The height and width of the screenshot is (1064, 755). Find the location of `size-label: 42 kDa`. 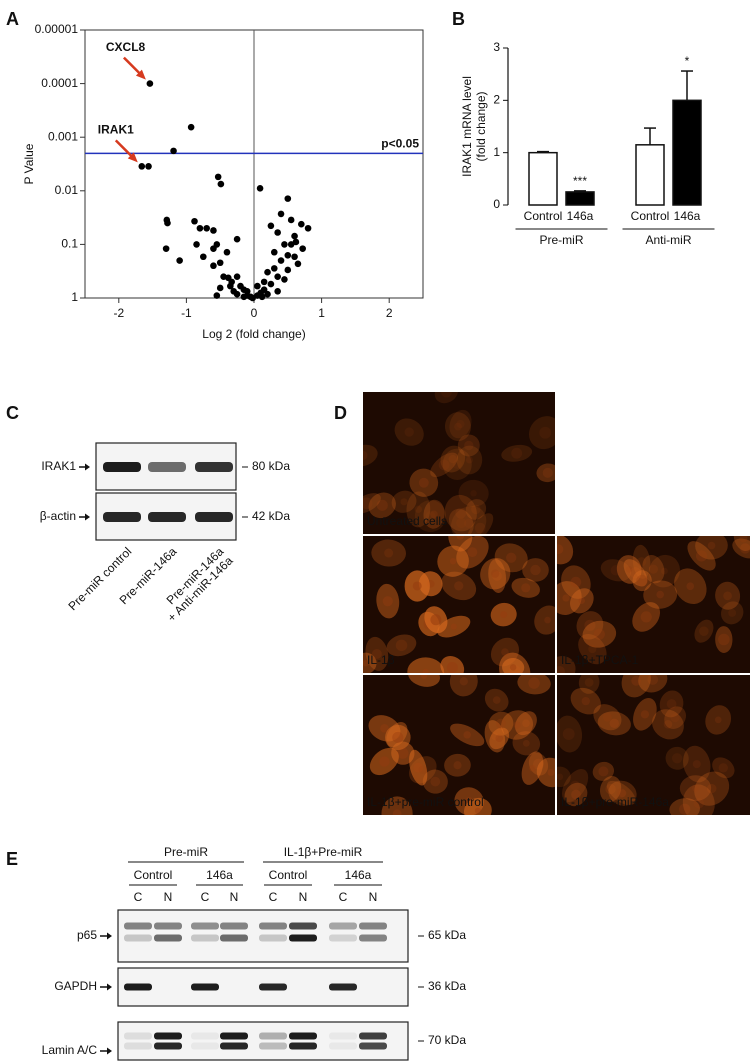

size-label: 42 kDa is located at coordinates (271, 516).